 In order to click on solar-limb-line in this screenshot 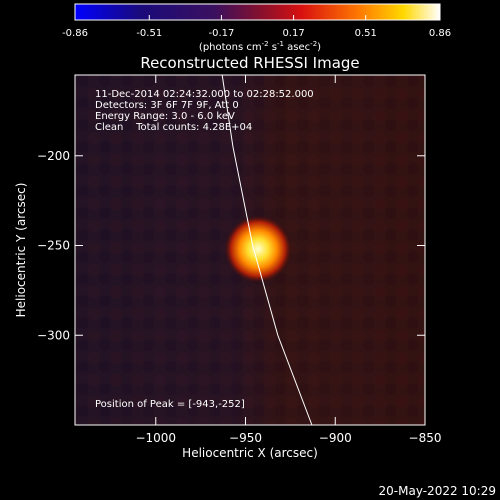, I will do `click(267, 250)`.